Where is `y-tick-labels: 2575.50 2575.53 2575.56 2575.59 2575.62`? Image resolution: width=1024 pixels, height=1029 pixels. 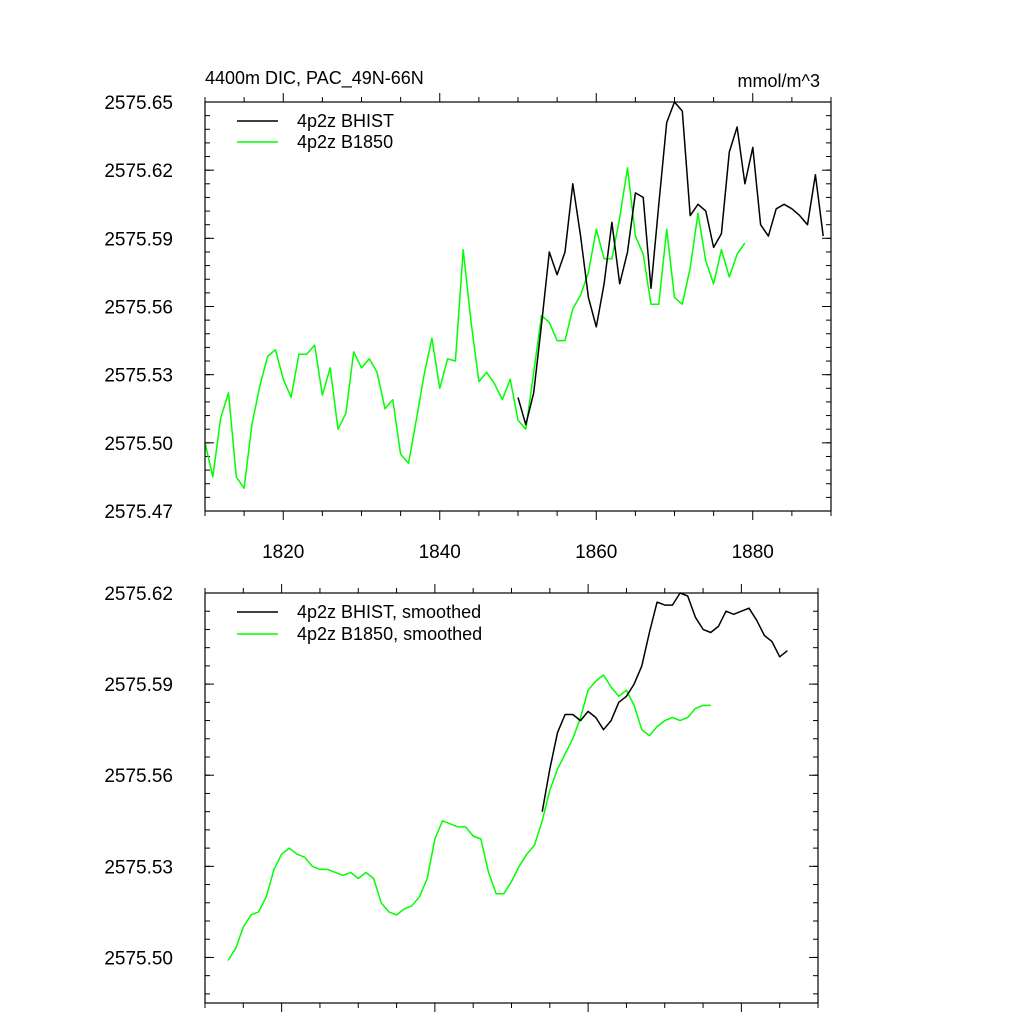
y-tick-labels: 2575.50 2575.53 2575.56 2575.59 2575.62 is located at coordinates (138, 776).